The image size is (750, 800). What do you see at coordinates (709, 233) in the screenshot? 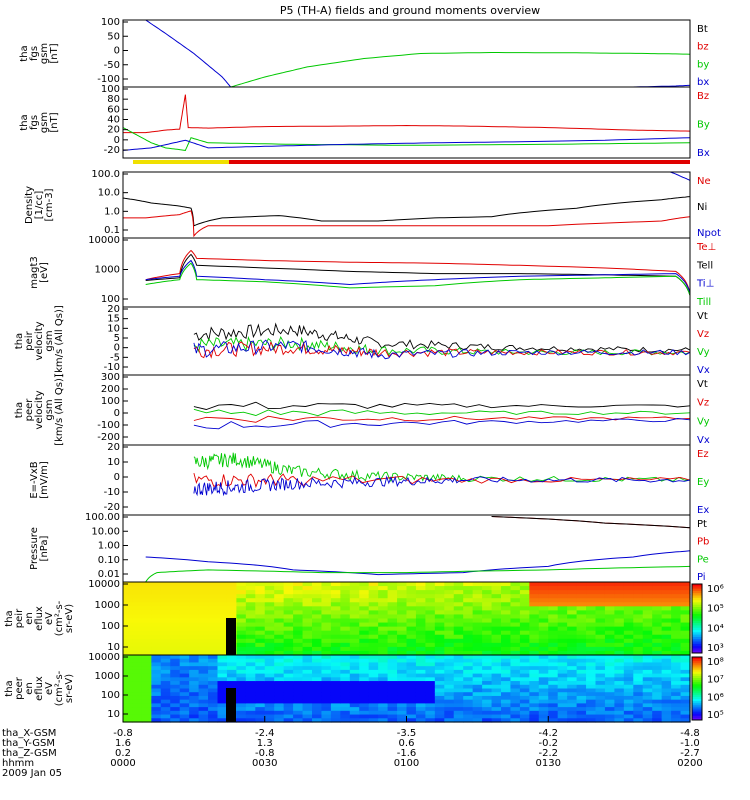
I see `legend-npot: Npot` at bounding box center [709, 233].